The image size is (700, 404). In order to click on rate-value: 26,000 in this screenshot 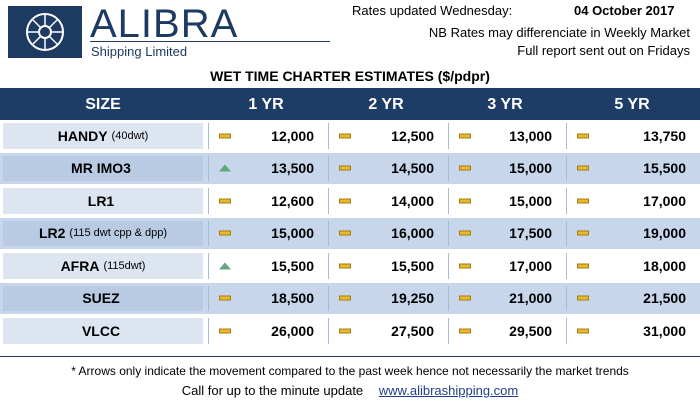, I will do `click(292, 330)`.